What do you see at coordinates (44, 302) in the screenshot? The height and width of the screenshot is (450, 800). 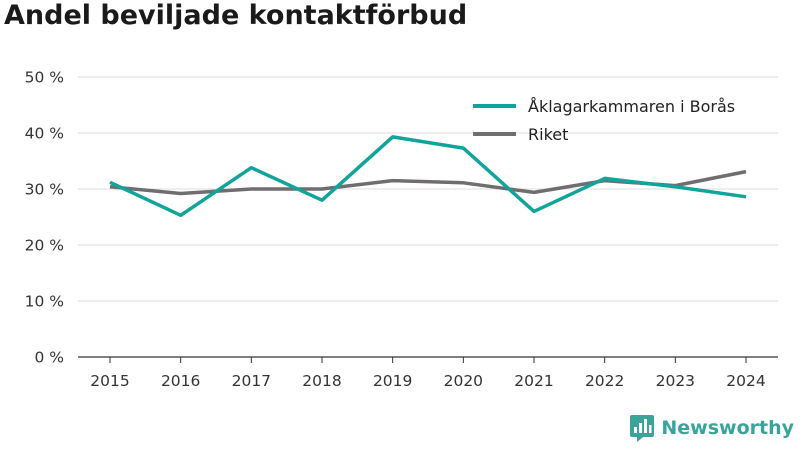 I see `y-tick-label: 10 %` at bounding box center [44, 302].